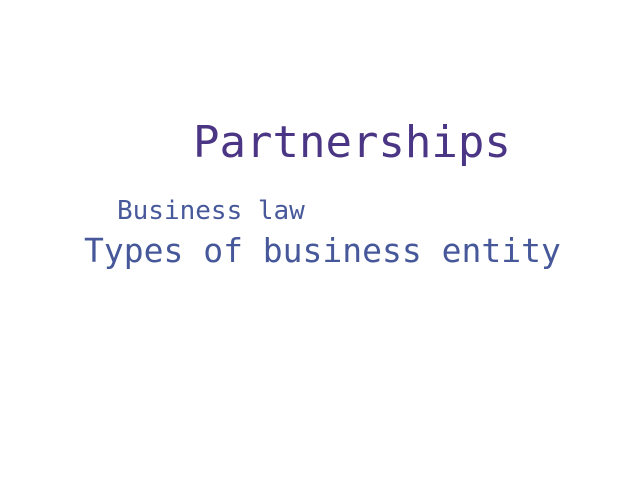 The image size is (640, 480). Describe the element at coordinates (211, 211) in the screenshot. I see `word-business-law: Business law` at that location.